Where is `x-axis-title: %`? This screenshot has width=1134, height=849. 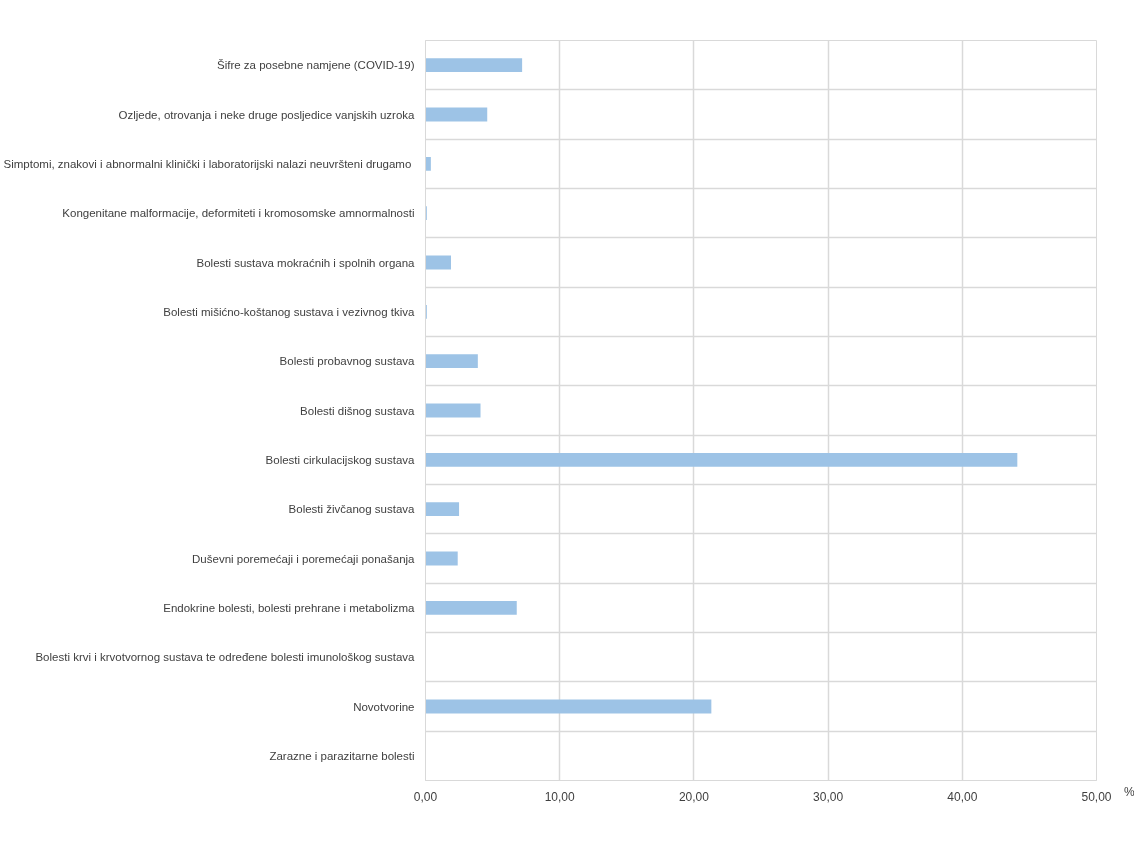
x-axis-title: % is located at coordinates (1129, 792).